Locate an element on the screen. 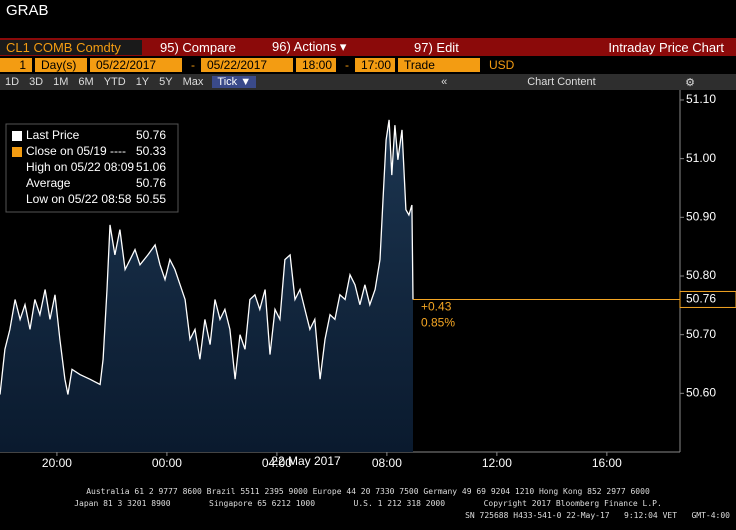  legend-label: Low on 05/22 08:58 is located at coordinates (79, 199).